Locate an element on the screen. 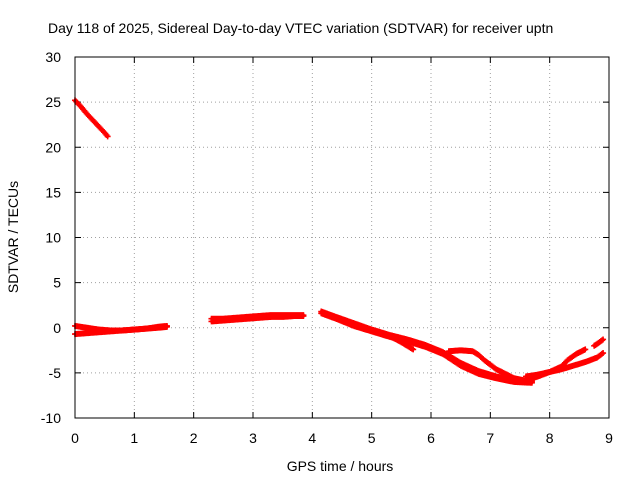 The image size is (640, 480). y-tick-label: 15 is located at coordinates (53, 192).